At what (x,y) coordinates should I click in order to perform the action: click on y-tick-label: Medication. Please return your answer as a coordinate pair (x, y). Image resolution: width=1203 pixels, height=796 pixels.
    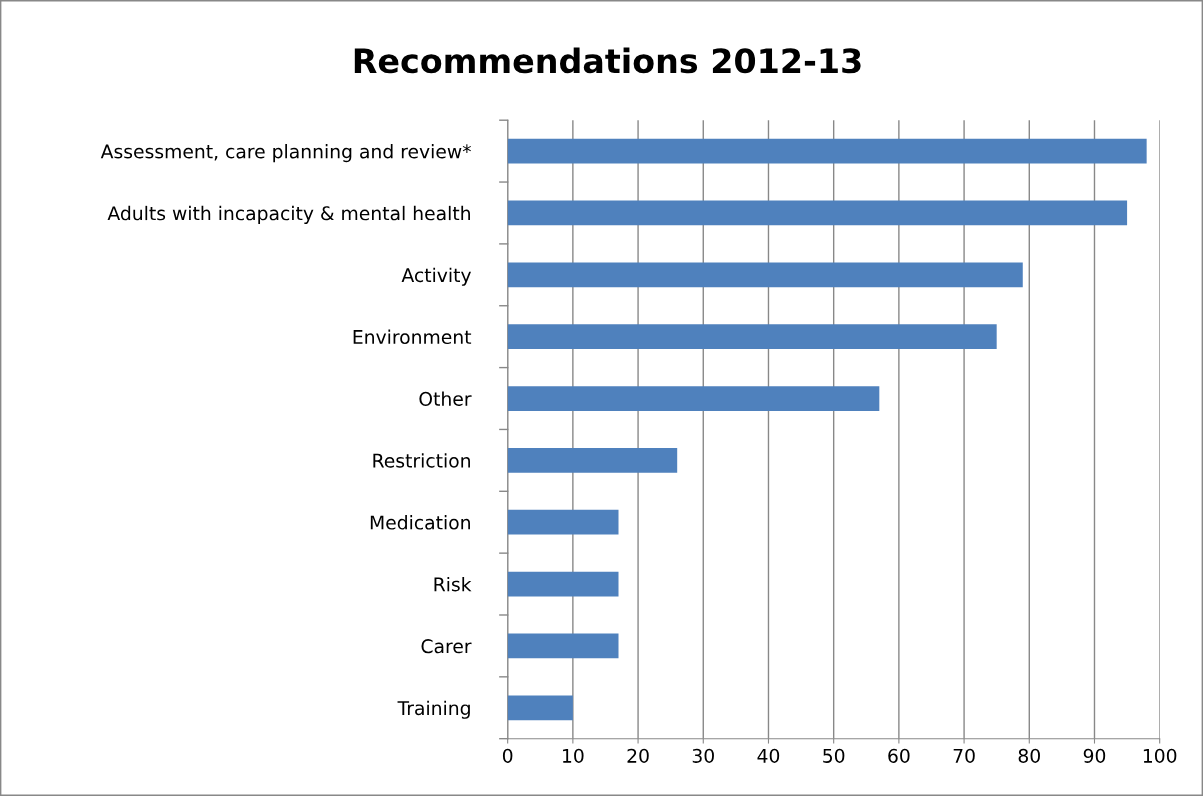
    Looking at the image, I should click on (420, 522).